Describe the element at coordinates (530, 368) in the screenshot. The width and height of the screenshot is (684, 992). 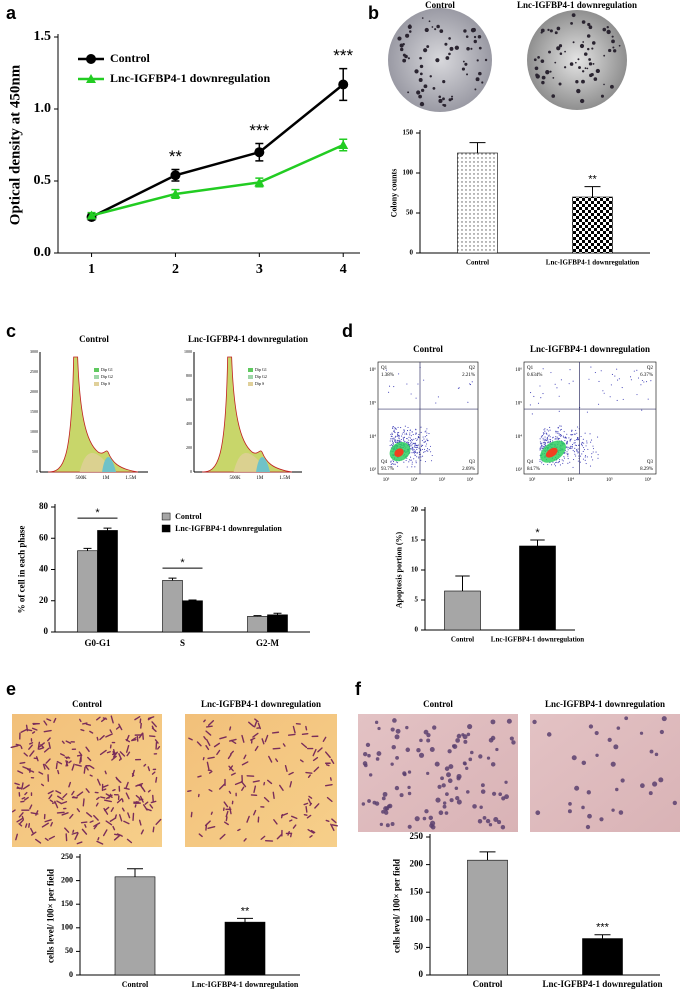
I see `quadrant-name: Q1` at that location.